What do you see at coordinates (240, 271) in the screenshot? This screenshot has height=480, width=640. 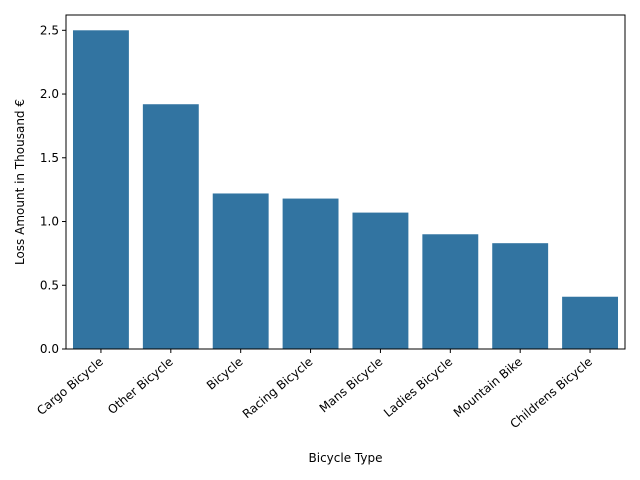 I see `bar-bicycle` at bounding box center [240, 271].